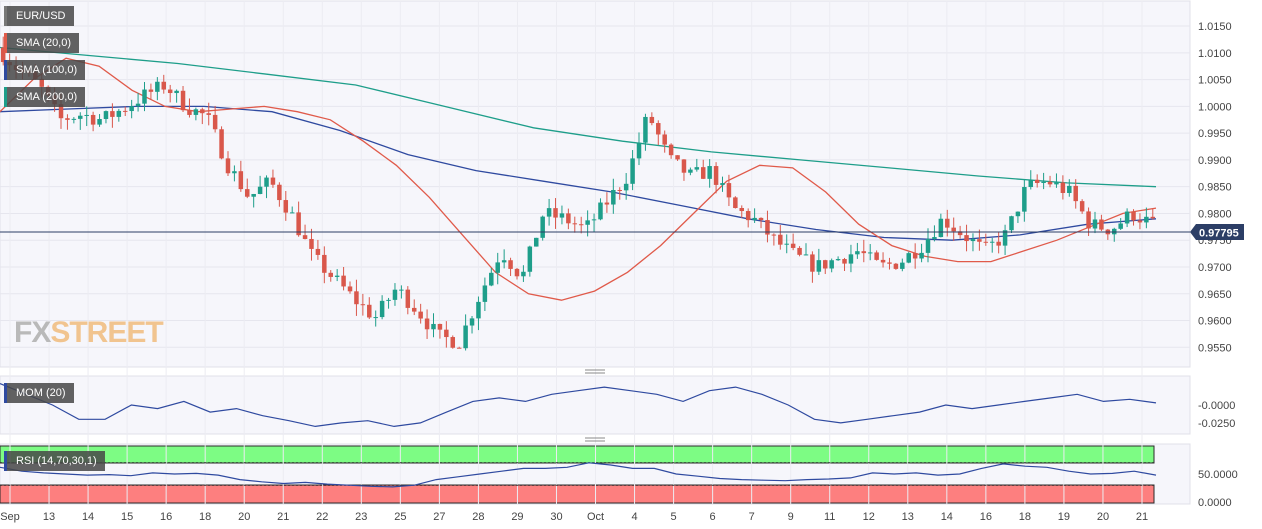 Image resolution: width=1262 pixels, height=529 pixels. I want to click on legend-momentum: MOM (20), so click(39, 393).